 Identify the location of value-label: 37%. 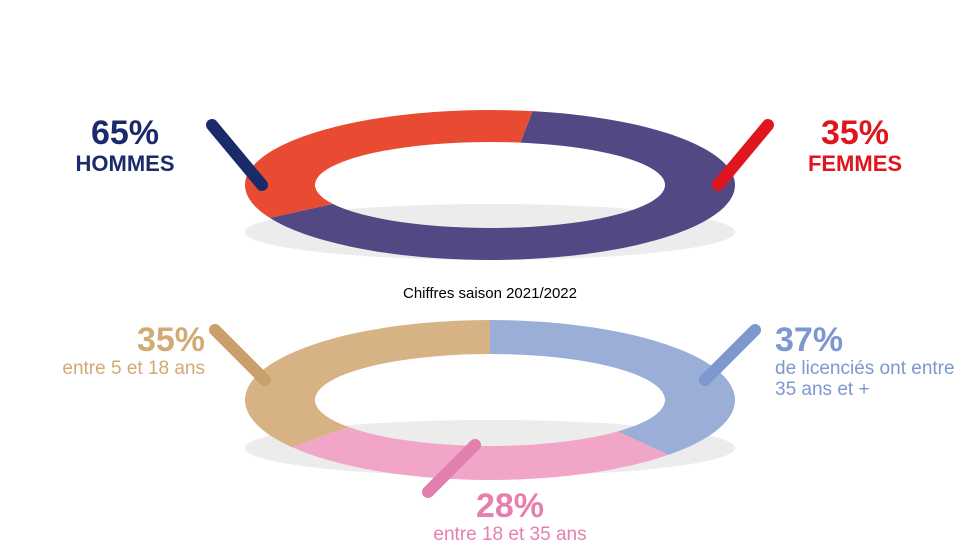
(809, 340).